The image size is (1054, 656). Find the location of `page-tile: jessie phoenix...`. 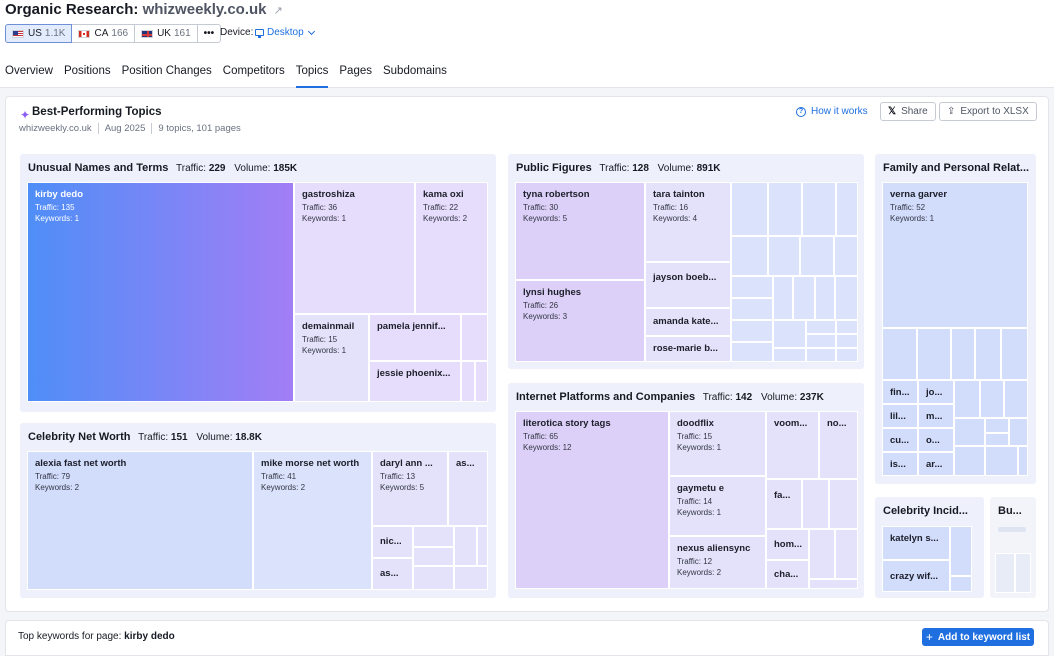

page-tile: jessie phoenix... is located at coordinates (415, 381).